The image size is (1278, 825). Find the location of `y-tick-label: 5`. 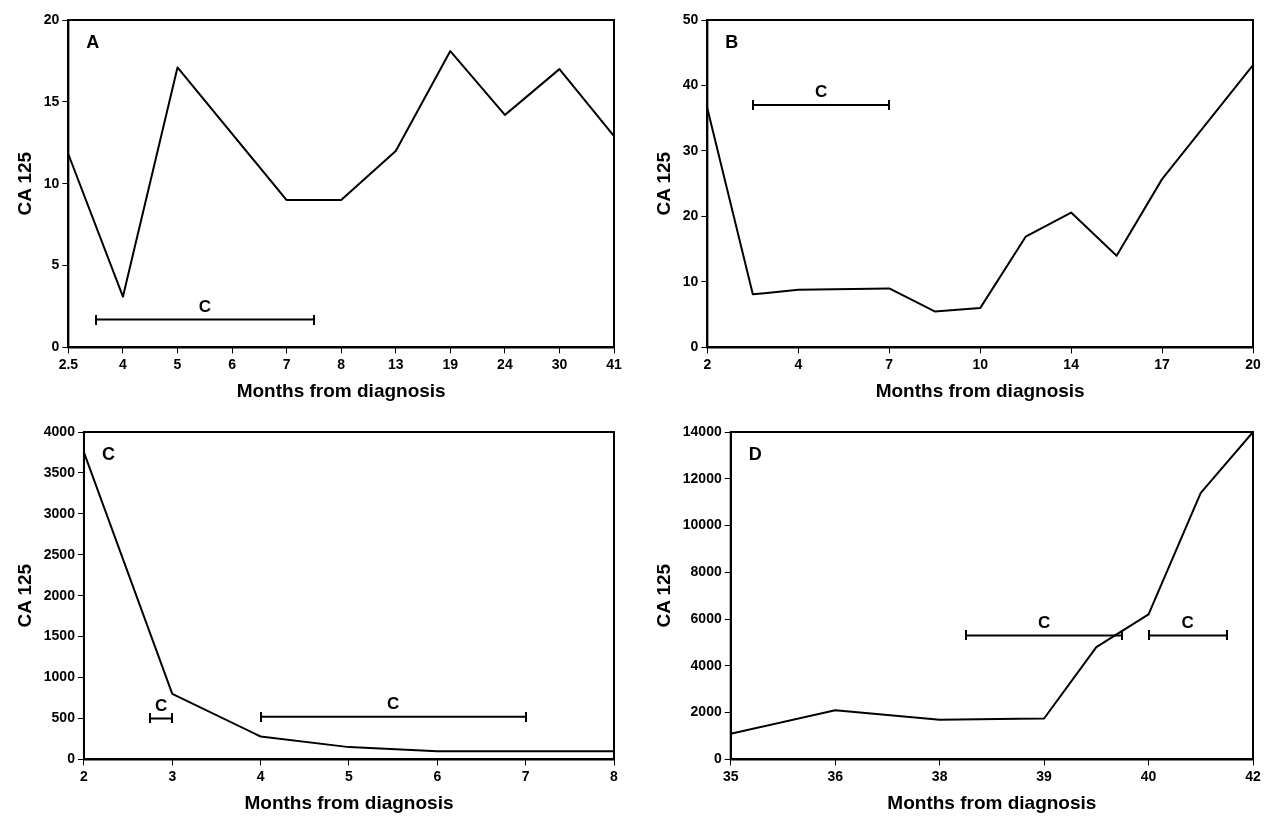

y-tick-label: 5 is located at coordinates (55, 264).